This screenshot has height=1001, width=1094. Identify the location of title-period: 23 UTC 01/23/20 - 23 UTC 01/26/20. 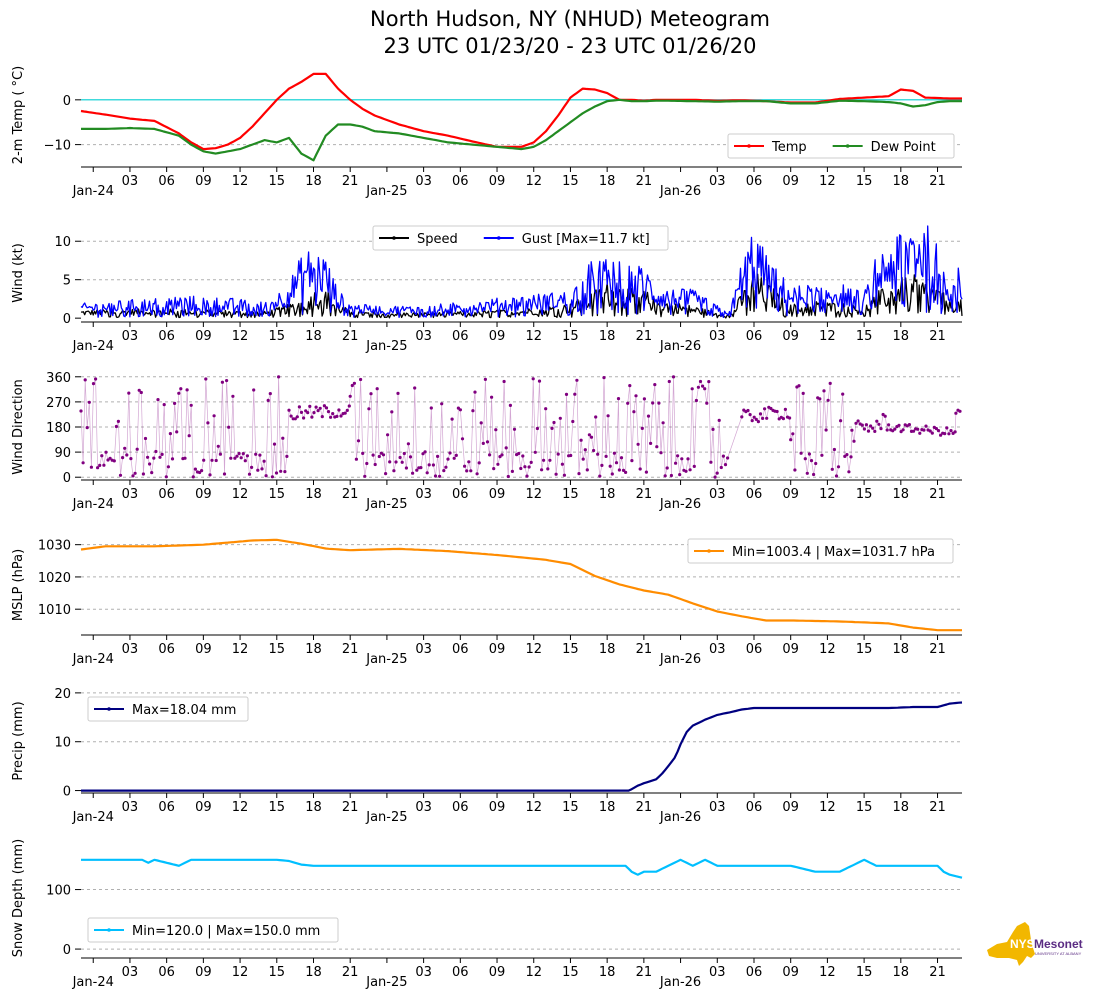
(570, 46).